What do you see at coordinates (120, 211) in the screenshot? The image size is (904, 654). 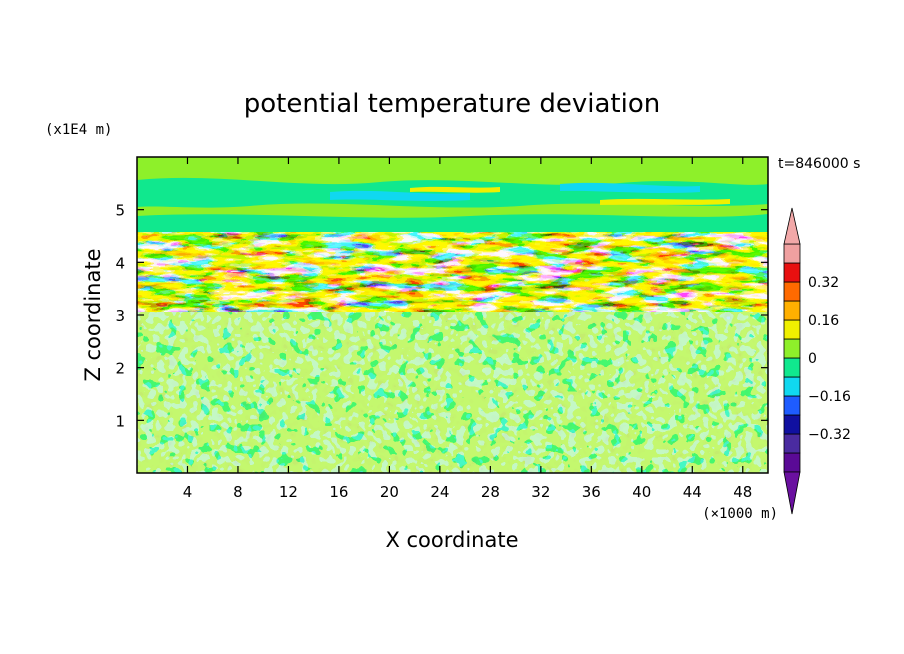 I see `y-tick-label: 5` at bounding box center [120, 211].